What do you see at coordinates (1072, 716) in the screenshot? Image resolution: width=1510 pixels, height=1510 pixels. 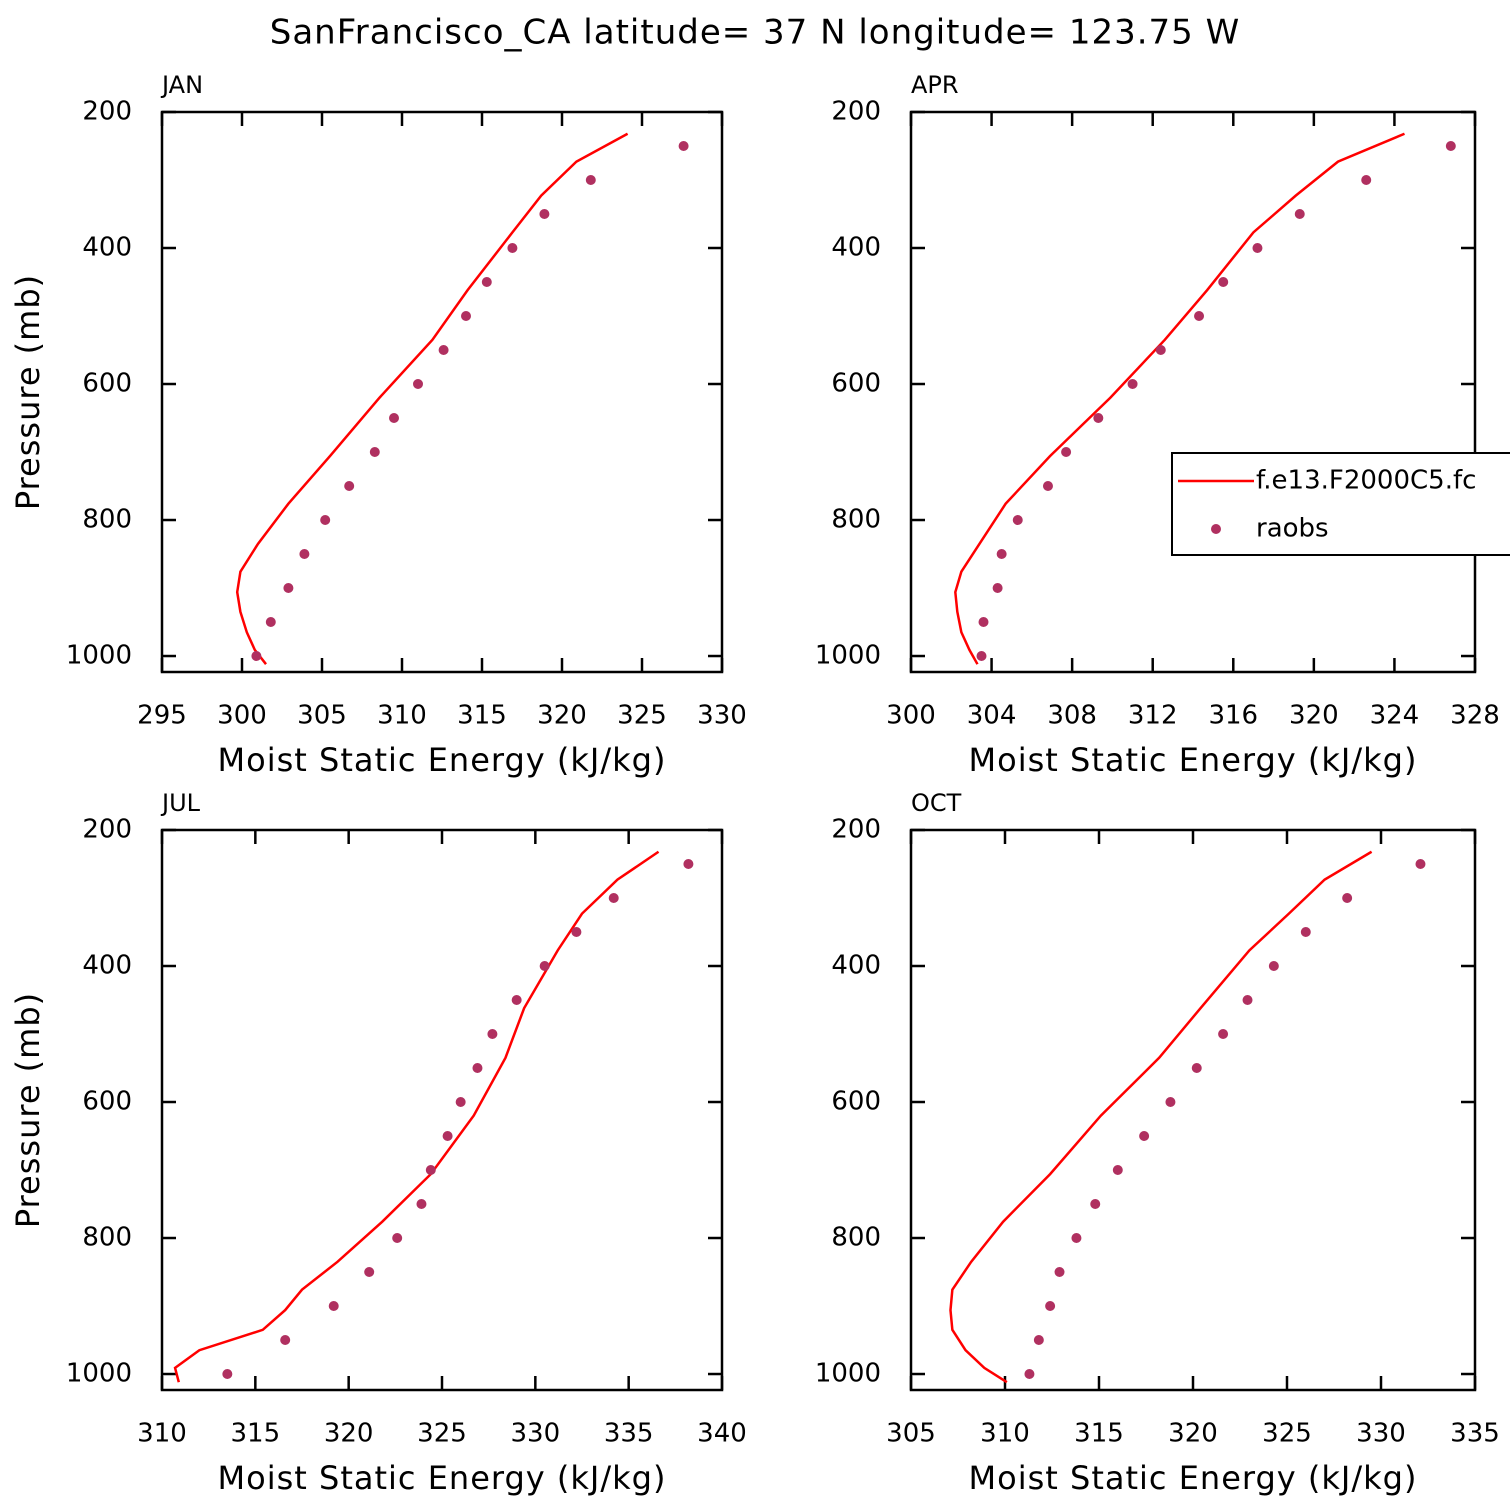 I see `x-tick-label: 308` at bounding box center [1072, 716].